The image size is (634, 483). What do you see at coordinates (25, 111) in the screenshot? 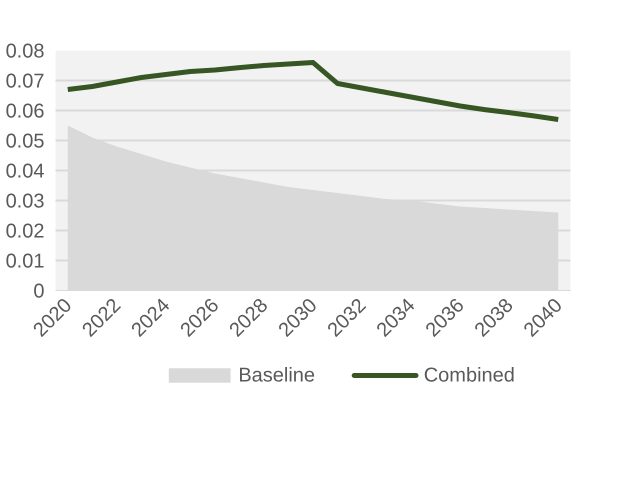
I see `y-tick-label: 0.06` at bounding box center [25, 111].